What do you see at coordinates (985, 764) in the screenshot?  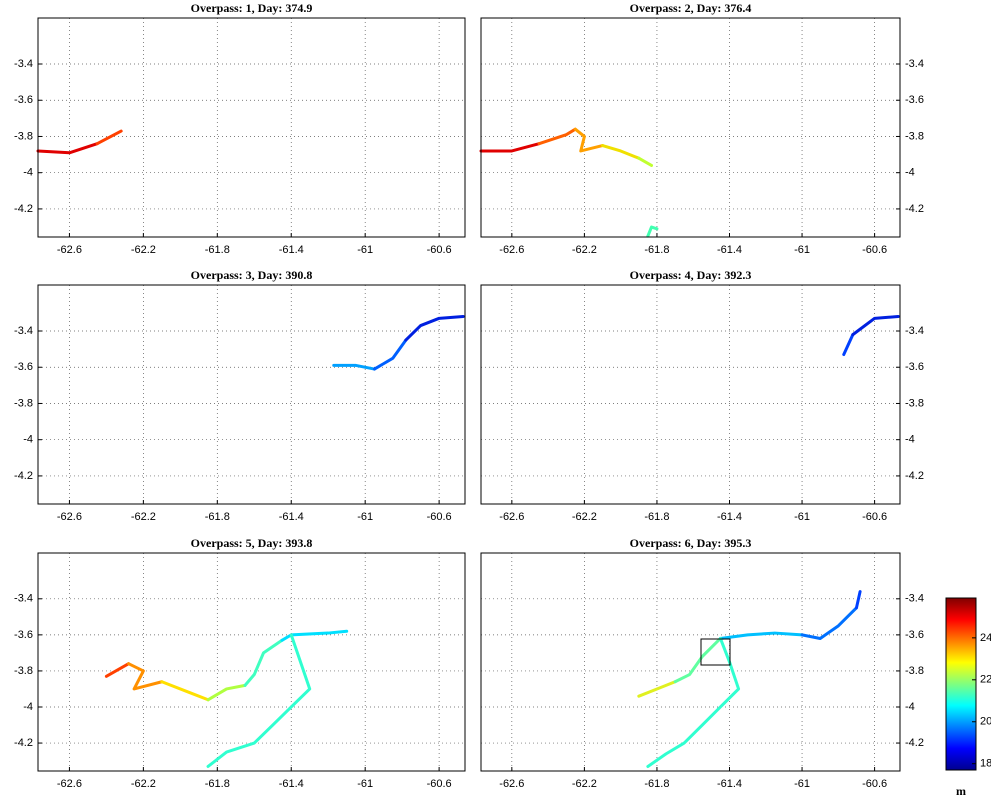 I see `colorbar-tick-label: 18` at bounding box center [985, 764].